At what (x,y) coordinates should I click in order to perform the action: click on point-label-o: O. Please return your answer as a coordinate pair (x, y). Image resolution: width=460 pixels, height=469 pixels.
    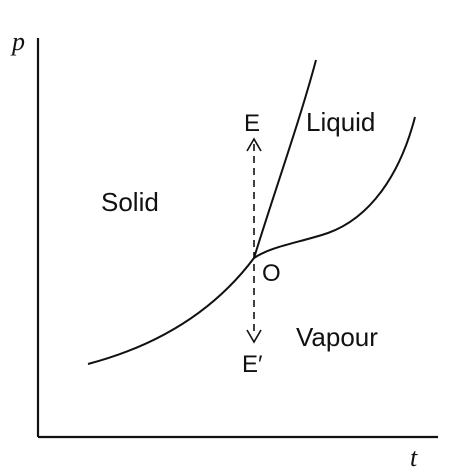
    Looking at the image, I should click on (271, 273).